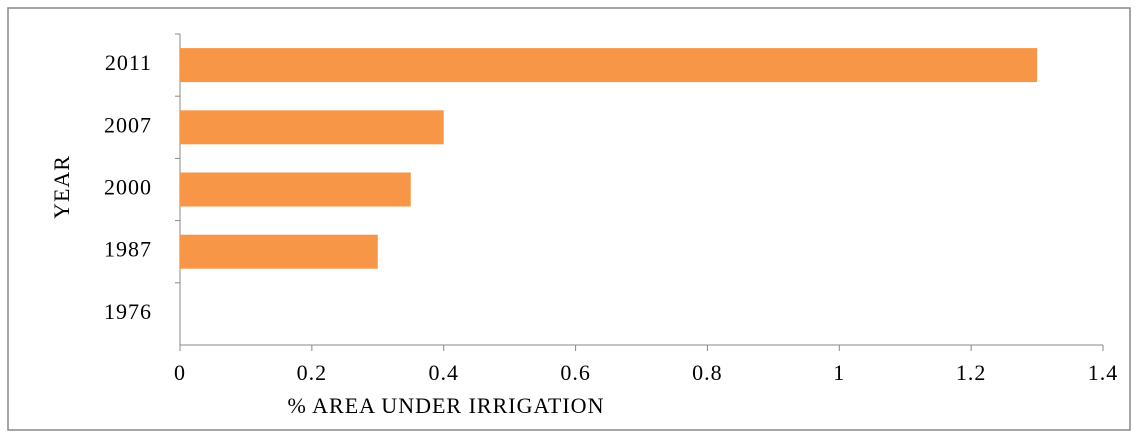 Image resolution: width=1138 pixels, height=436 pixels. What do you see at coordinates (446, 405) in the screenshot?
I see `x-axis-title: % AREA UNDER IRRIGATION` at bounding box center [446, 405].